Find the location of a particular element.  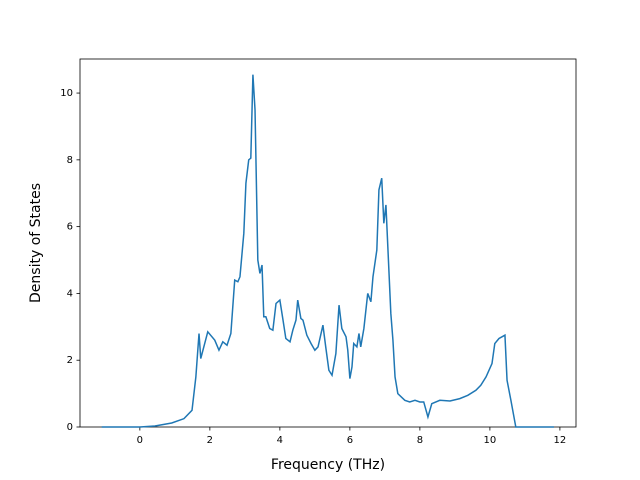

y-tick-label: 2 is located at coordinates (70, 360).